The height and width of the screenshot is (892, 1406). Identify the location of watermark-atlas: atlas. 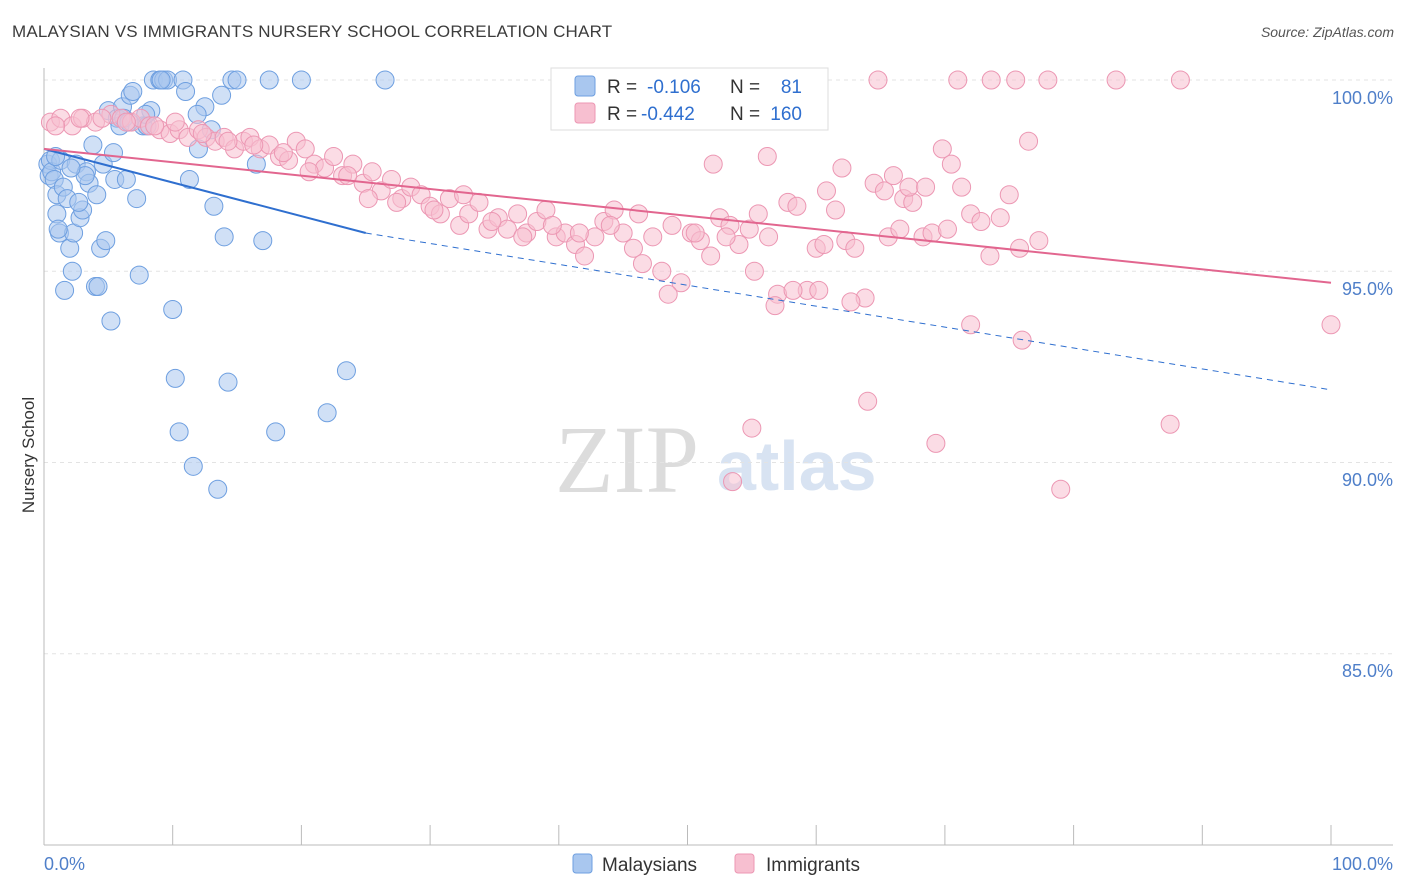
(797, 466).